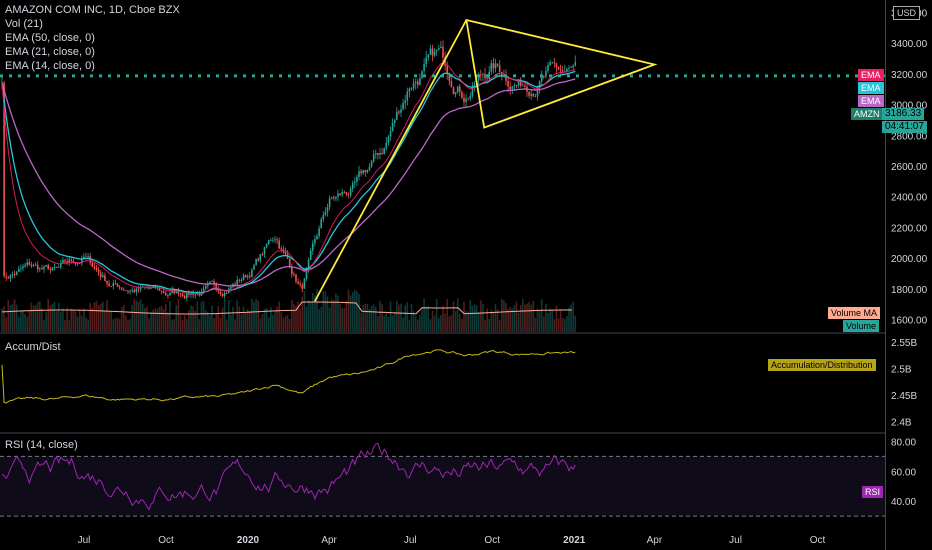  What do you see at coordinates (822, 365) in the screenshot?
I see `accdist-tag: Accumulation/Distribution` at bounding box center [822, 365].